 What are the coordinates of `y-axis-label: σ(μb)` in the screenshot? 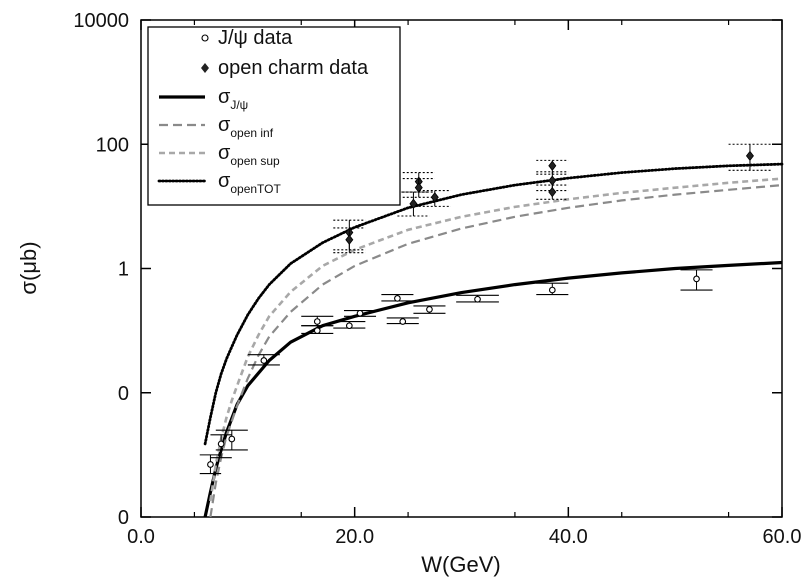 It's located at (28, 267).